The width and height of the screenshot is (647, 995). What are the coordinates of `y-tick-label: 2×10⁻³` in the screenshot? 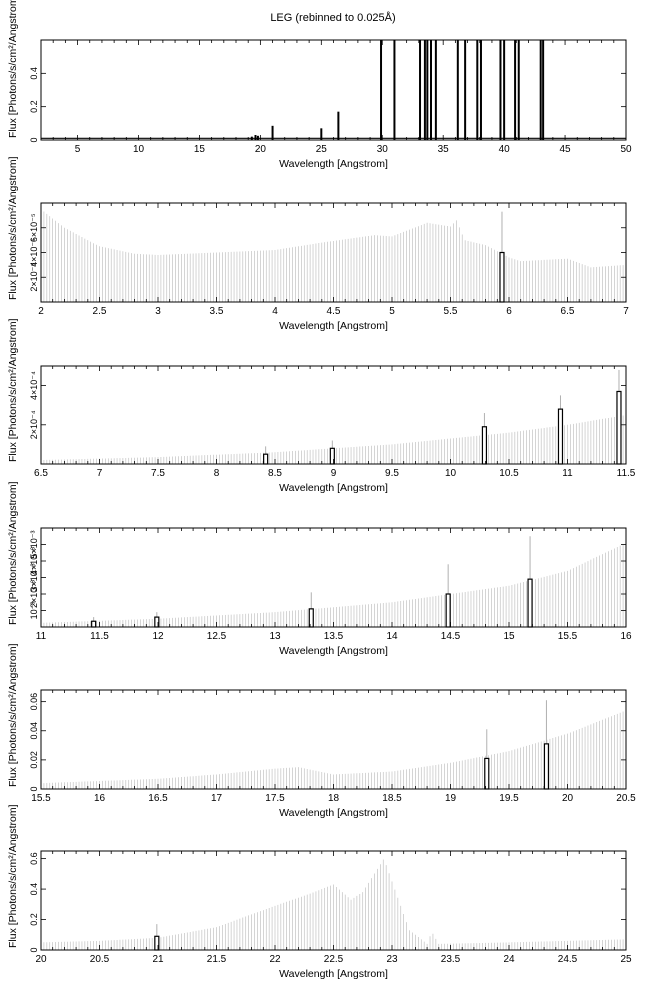 It's located at (34, 594).